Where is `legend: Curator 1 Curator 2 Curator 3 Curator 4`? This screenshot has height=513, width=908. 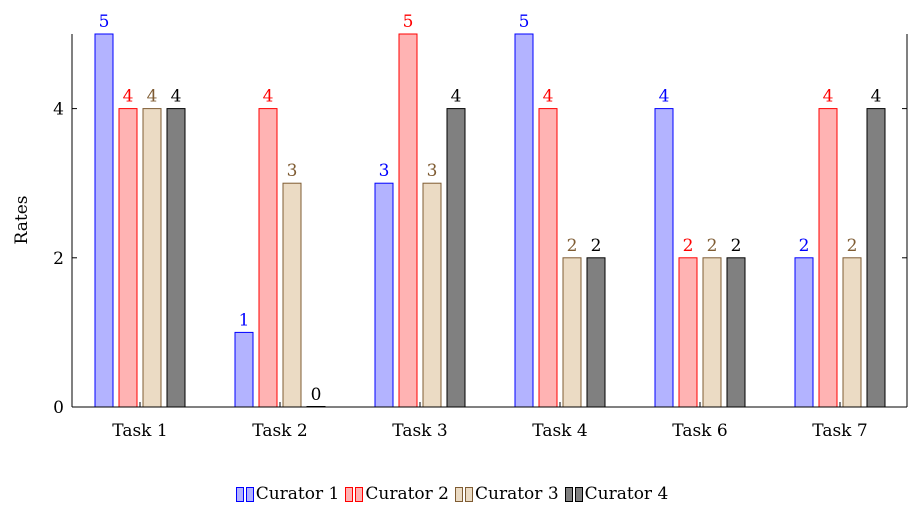
legend: Curator 1 Curator 2 Curator 3 Curator 4 is located at coordinates (454, 494).